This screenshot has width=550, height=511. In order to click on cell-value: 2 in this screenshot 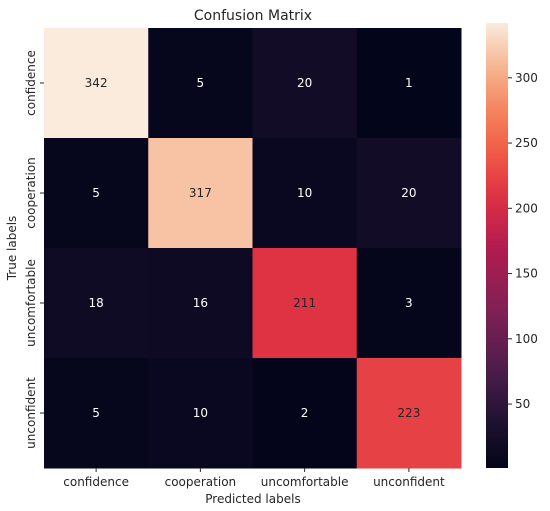, I will do `click(305, 413)`.